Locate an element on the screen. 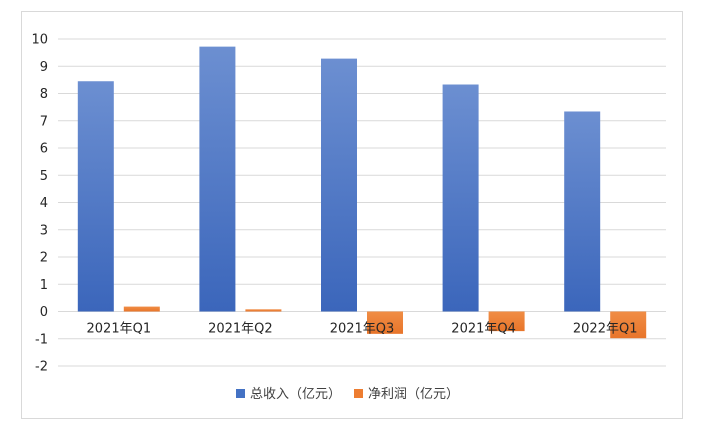 The width and height of the screenshot is (709, 440). y-tick-label: 9 is located at coordinates (44, 67).